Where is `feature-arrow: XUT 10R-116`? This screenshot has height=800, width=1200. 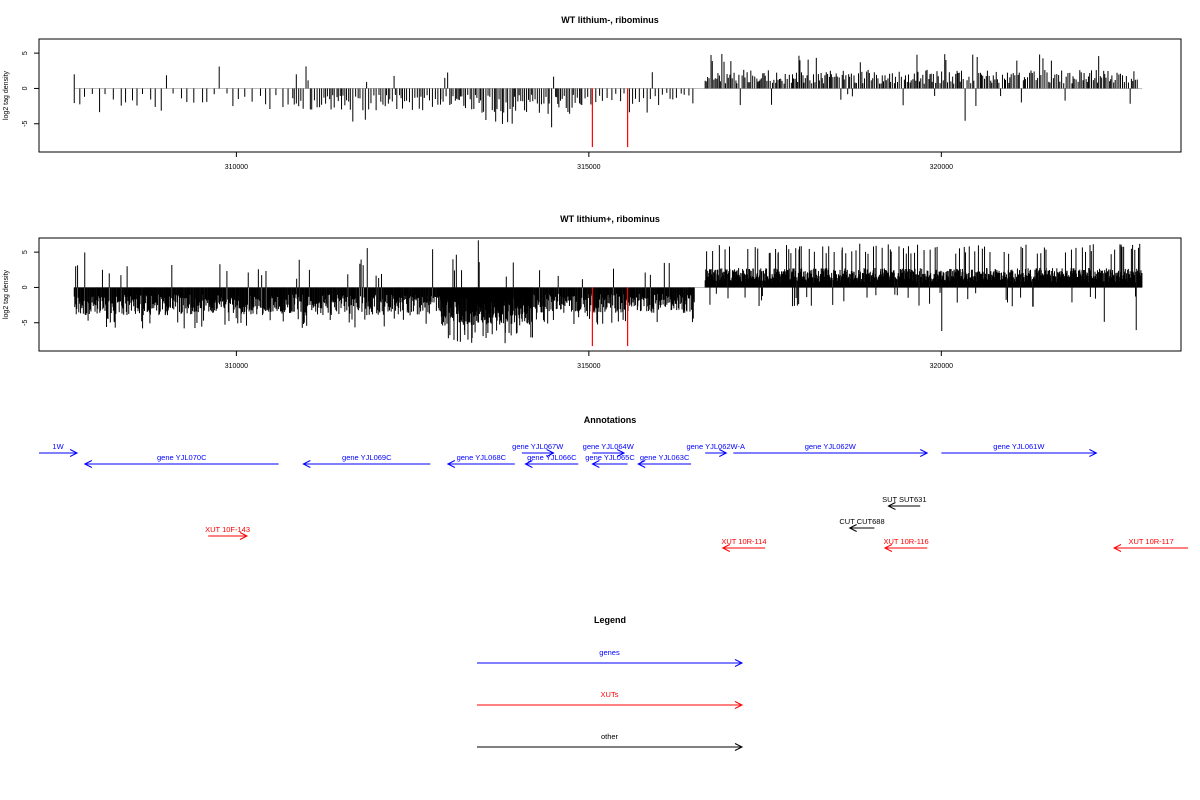
feature-arrow: XUT 10R-116 is located at coordinates (906, 544).